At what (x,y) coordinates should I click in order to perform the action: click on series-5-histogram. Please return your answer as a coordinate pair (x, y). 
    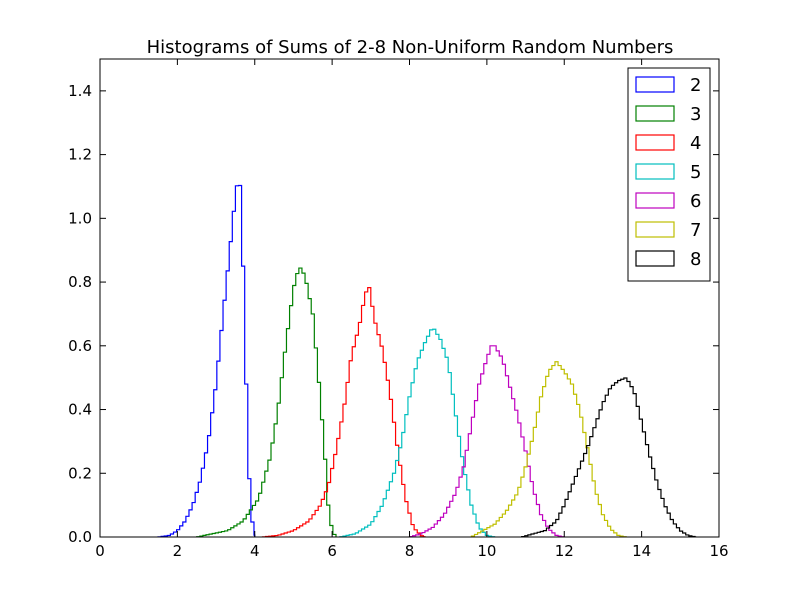
    Looking at the image, I should click on (417, 433).